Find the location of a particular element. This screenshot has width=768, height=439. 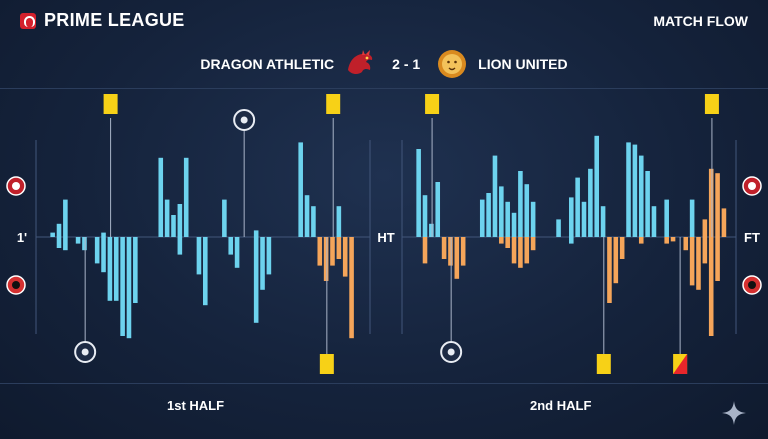

bottom-divider is located at coordinates (384, 383).